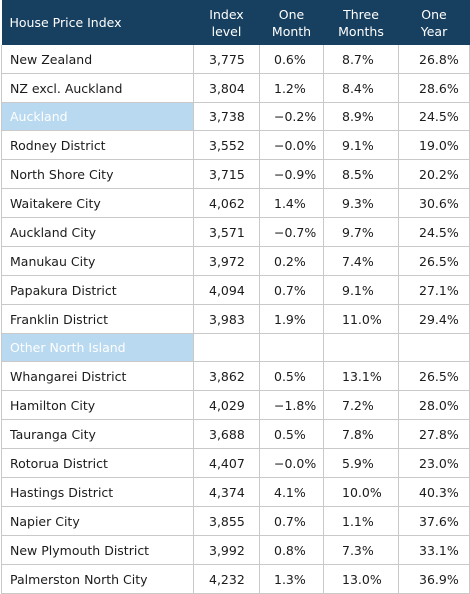  What do you see at coordinates (434, 59) in the screenshot?
I see `cell-one-year: 26.8%` at bounding box center [434, 59].